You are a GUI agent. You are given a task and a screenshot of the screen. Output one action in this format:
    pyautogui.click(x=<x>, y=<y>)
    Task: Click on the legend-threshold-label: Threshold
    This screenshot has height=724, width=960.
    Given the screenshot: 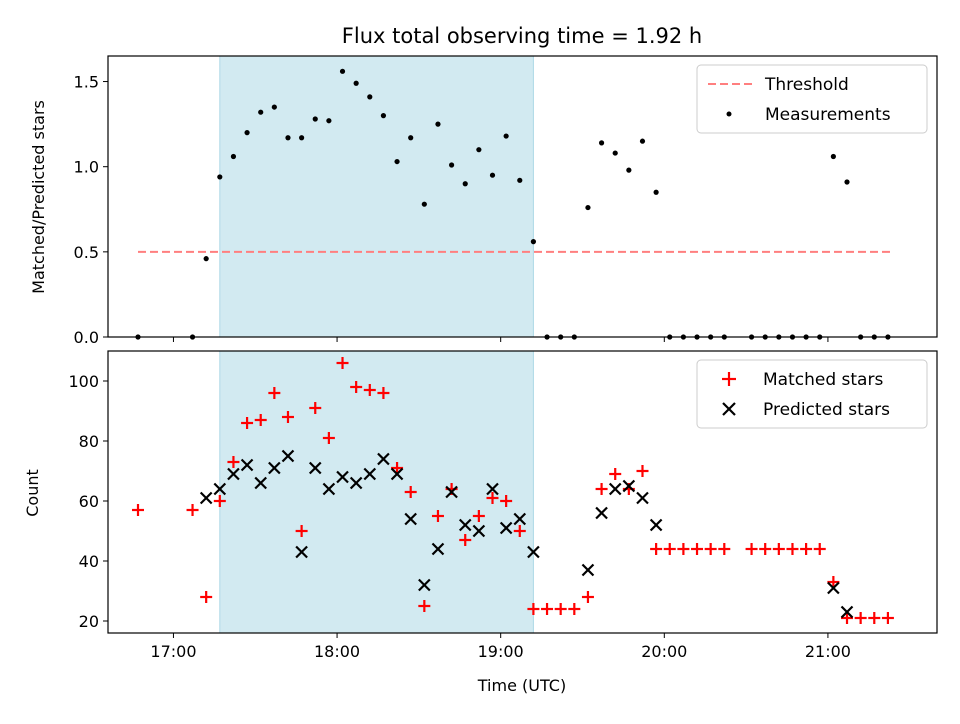 What is the action you would take?
    pyautogui.click(x=806, y=85)
    